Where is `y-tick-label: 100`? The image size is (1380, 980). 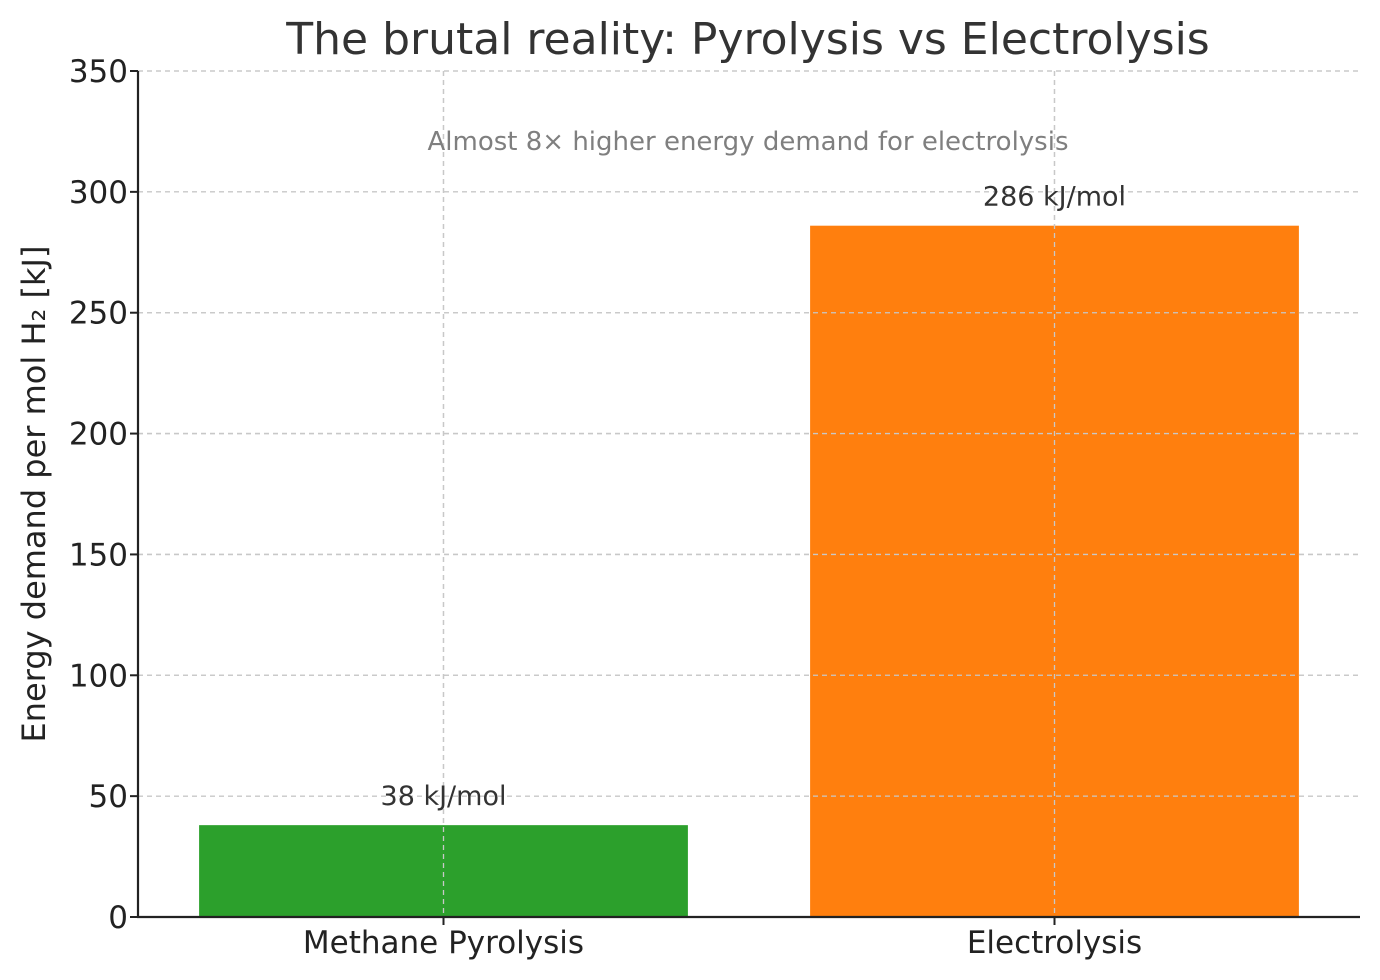 y-tick-label: 100 is located at coordinates (98, 676).